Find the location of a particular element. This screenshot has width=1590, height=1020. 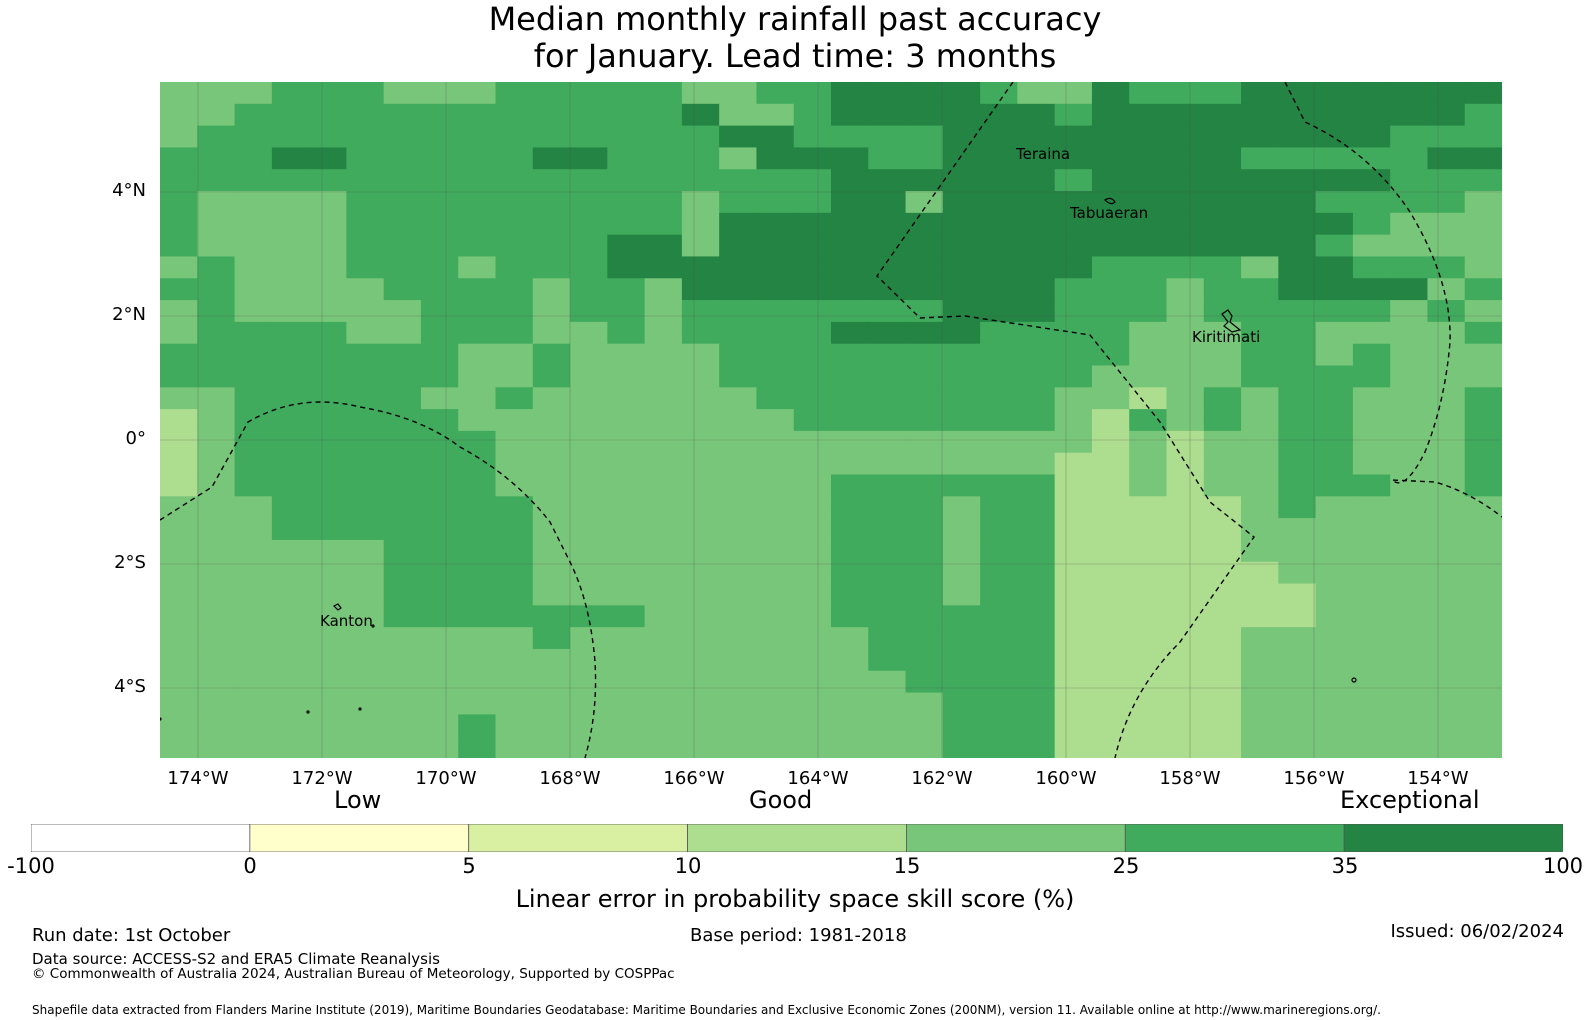

issued-date: Issued: 06/02/2024 is located at coordinates (1477, 931).